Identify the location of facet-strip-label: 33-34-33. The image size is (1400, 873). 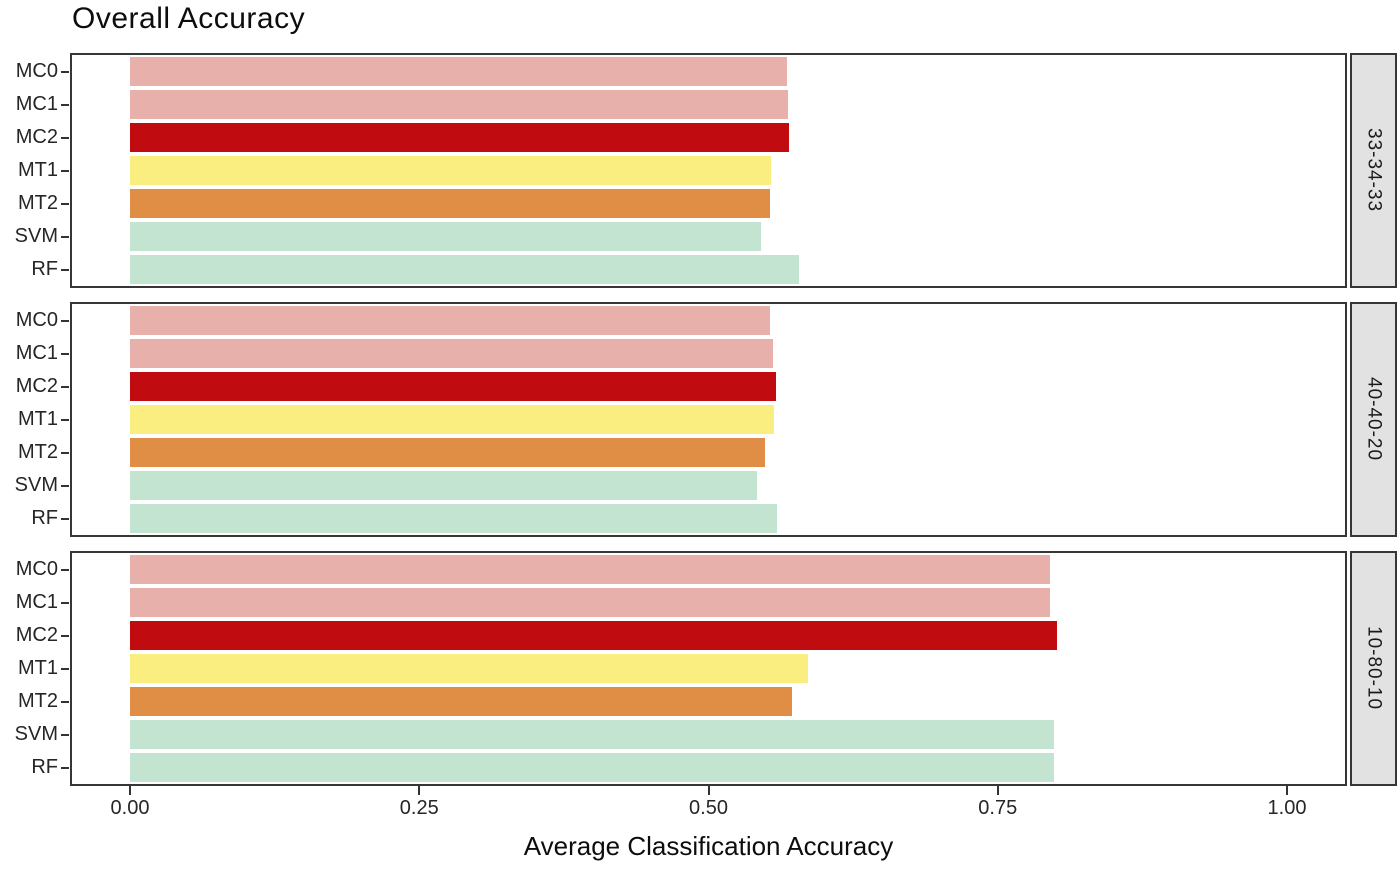
(1374, 170).